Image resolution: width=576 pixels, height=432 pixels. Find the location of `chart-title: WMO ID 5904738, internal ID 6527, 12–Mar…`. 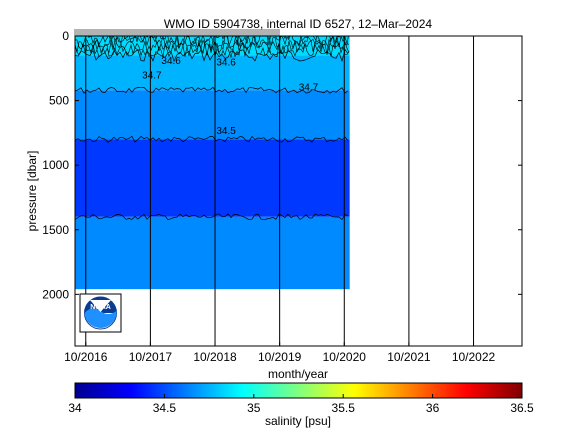

chart-title: WMO ID 5904738, internal ID 6527, 12–Mar… is located at coordinates (298, 24).